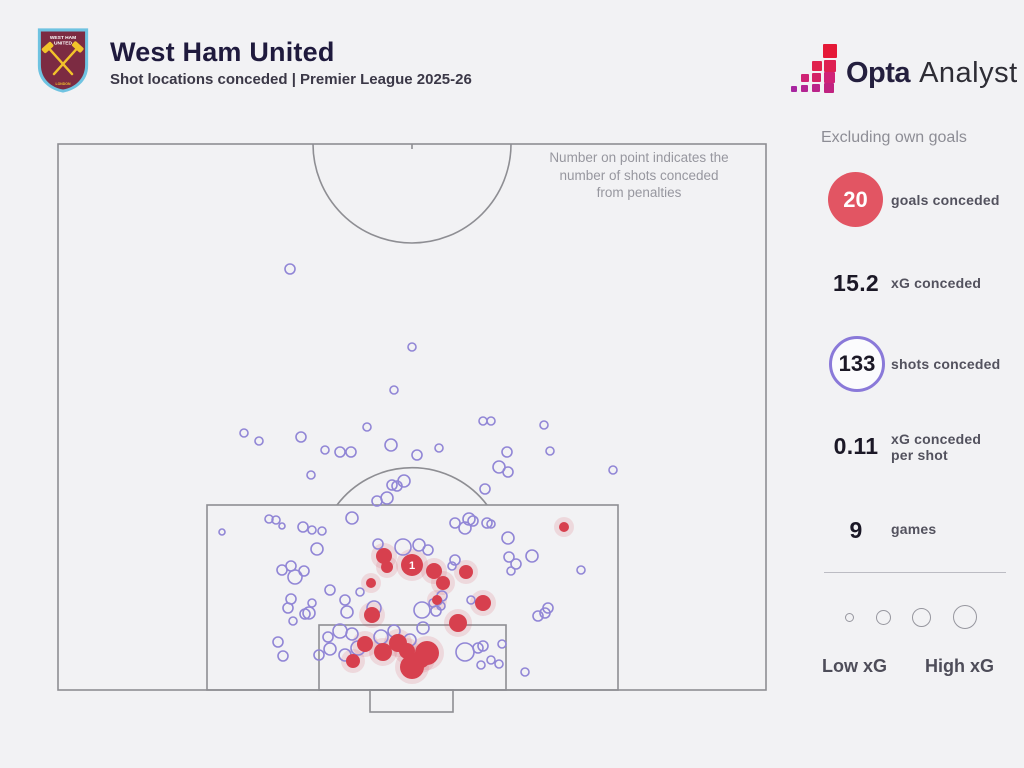 This screenshot has width=1024, height=768. Describe the element at coordinates (914, 529) in the screenshot. I see `games-label: games` at that location.